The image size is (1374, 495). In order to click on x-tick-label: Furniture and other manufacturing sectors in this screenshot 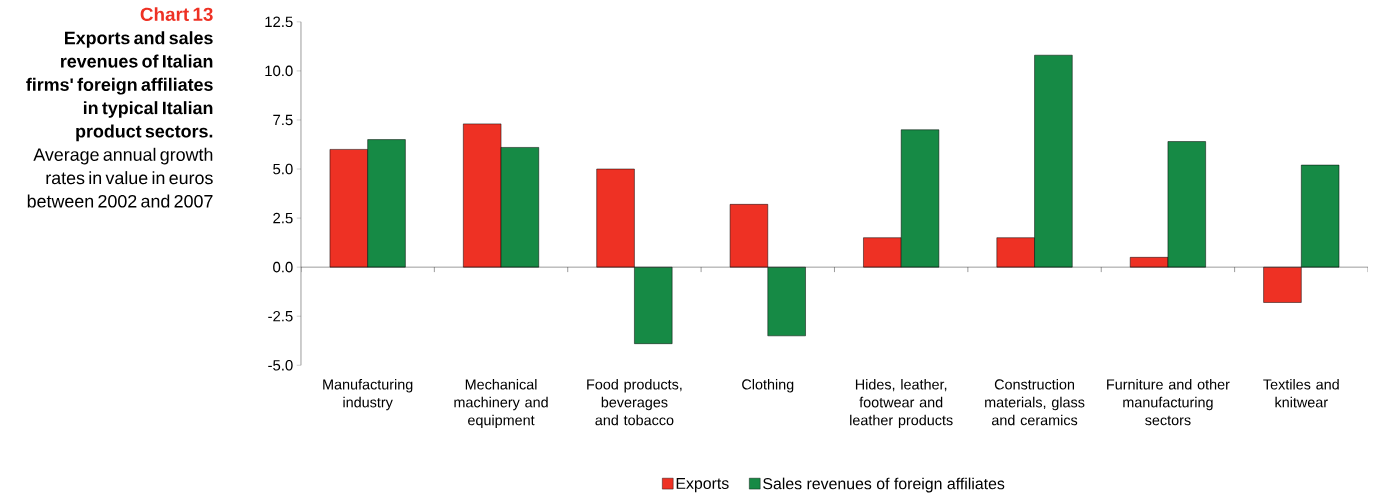, I will do `click(1168, 402)`.